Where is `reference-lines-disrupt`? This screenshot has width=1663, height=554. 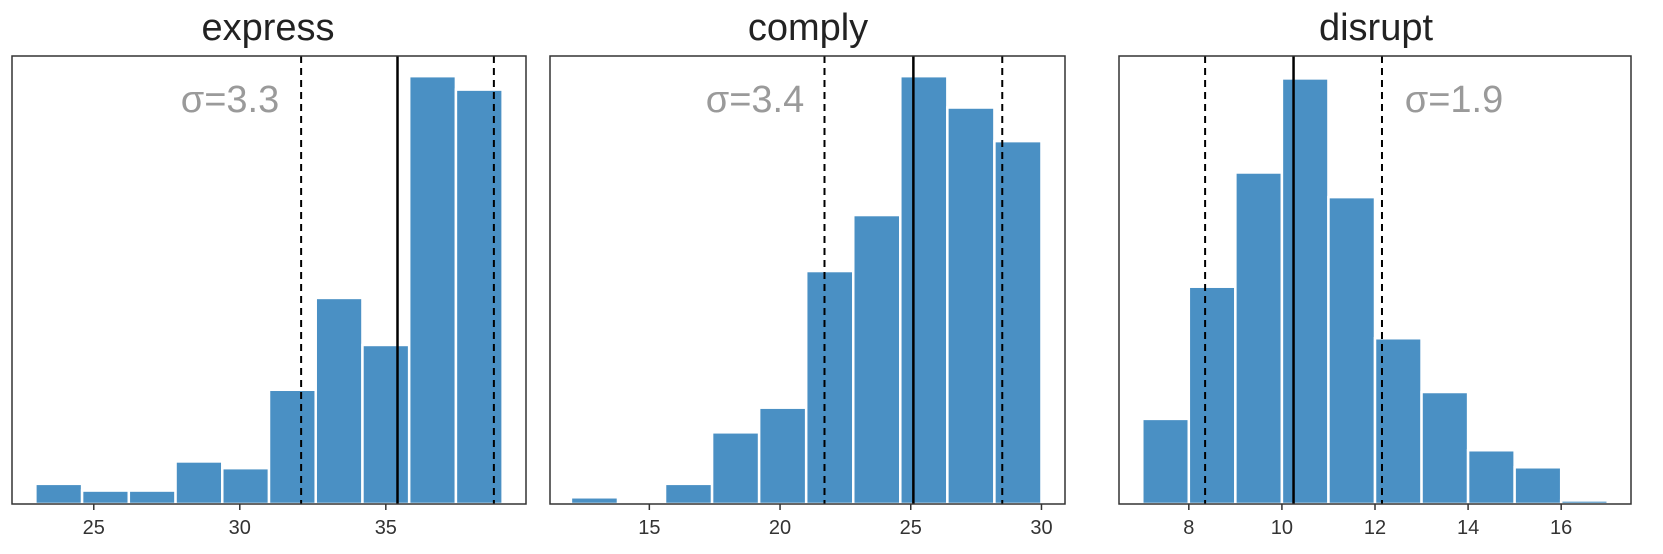 reference-lines-disrupt is located at coordinates (1293, 280).